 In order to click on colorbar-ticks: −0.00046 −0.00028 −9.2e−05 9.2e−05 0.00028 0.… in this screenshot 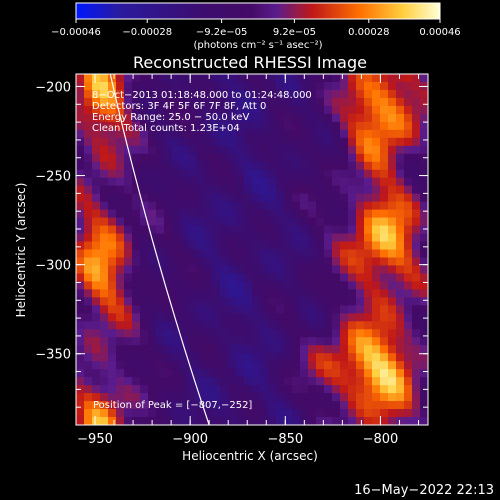, I will do `click(256, 28)`.